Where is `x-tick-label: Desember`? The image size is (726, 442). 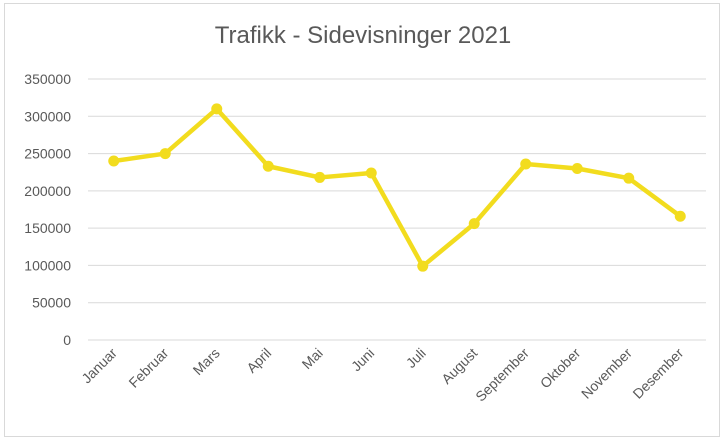 x-tick-label: Desember is located at coordinates (657, 373).